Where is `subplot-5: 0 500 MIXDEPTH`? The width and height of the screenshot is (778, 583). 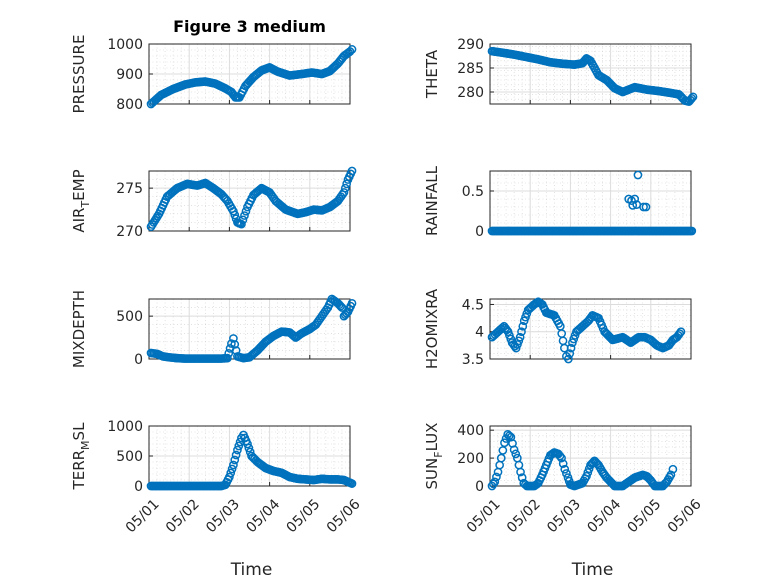 subplot-5: 0 500 MIXDEPTH is located at coordinates (213, 329).